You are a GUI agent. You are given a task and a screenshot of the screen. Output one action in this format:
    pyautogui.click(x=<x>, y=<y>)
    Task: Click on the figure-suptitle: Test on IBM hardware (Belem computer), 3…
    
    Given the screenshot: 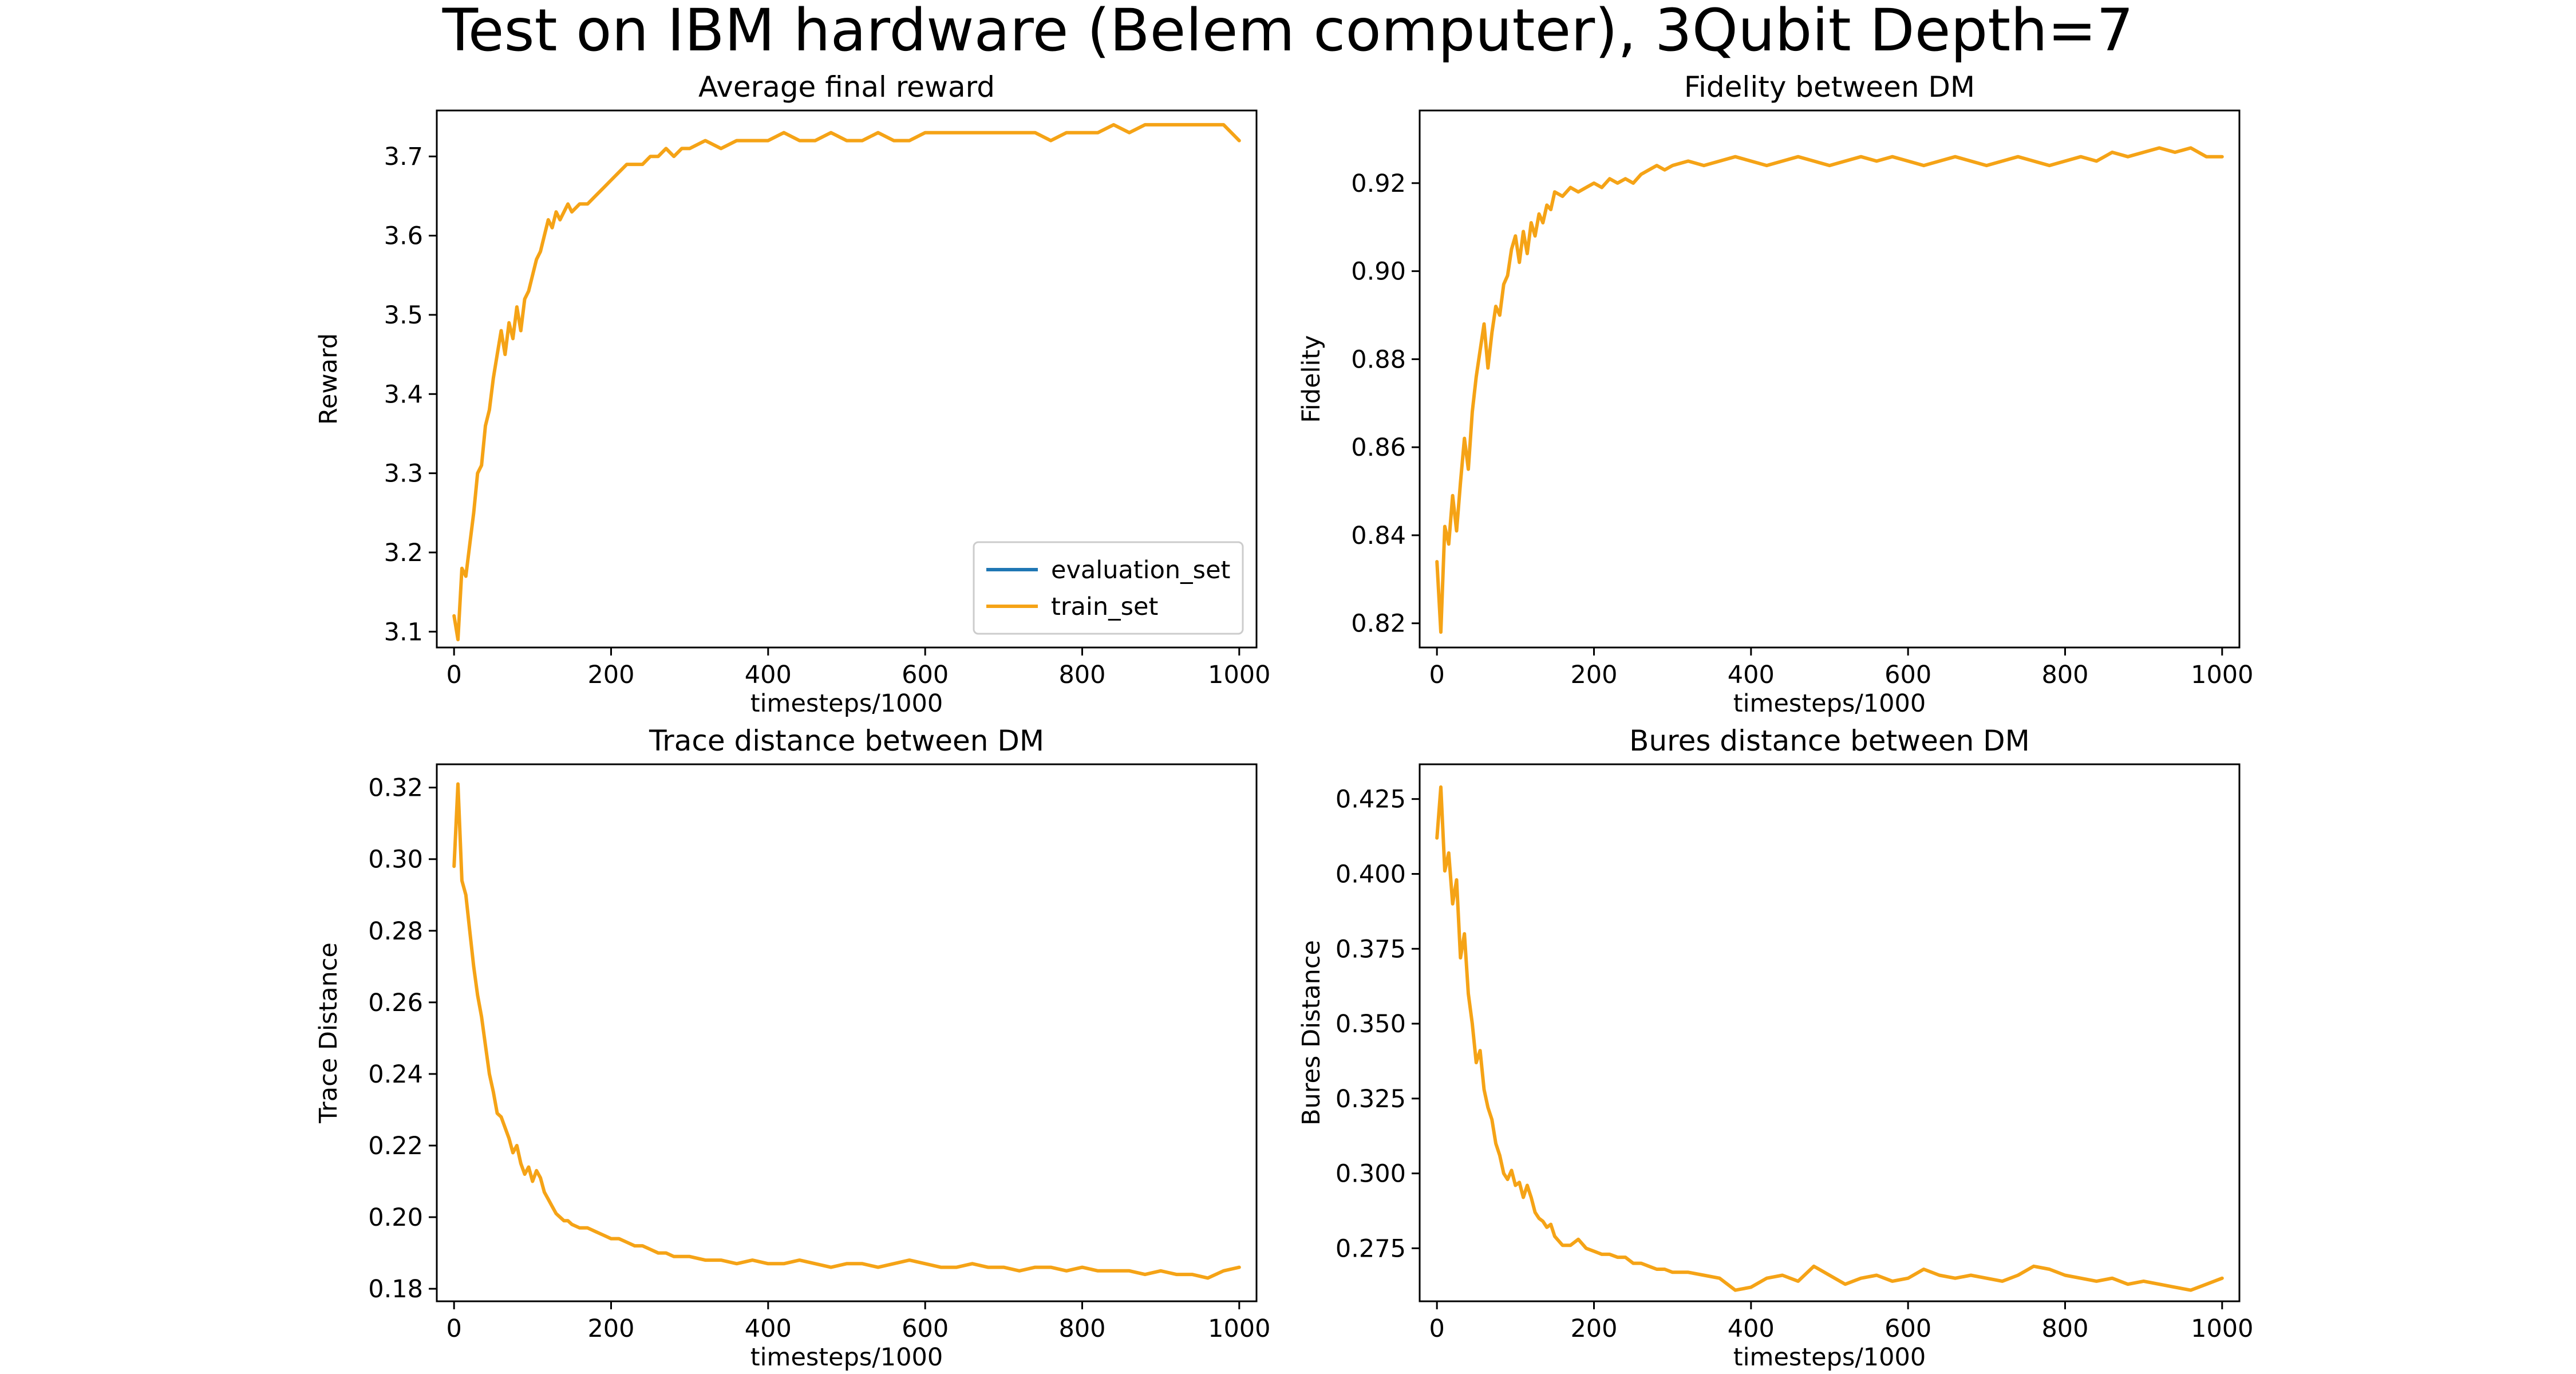 What is the action you would take?
    pyautogui.click(x=1288, y=32)
    